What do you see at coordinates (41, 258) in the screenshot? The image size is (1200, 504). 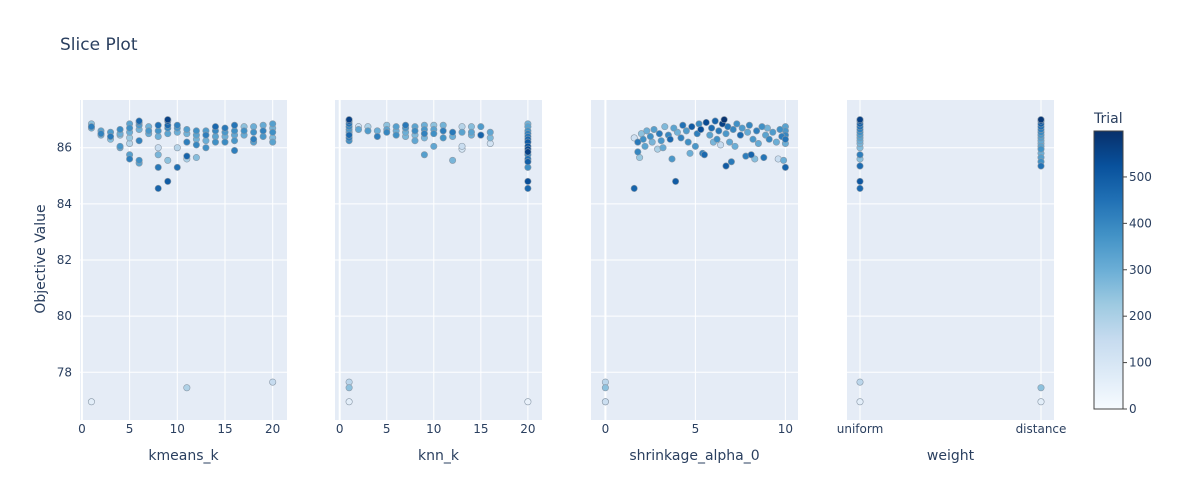 I see `y-axis-label: Objective Value` at bounding box center [41, 258].